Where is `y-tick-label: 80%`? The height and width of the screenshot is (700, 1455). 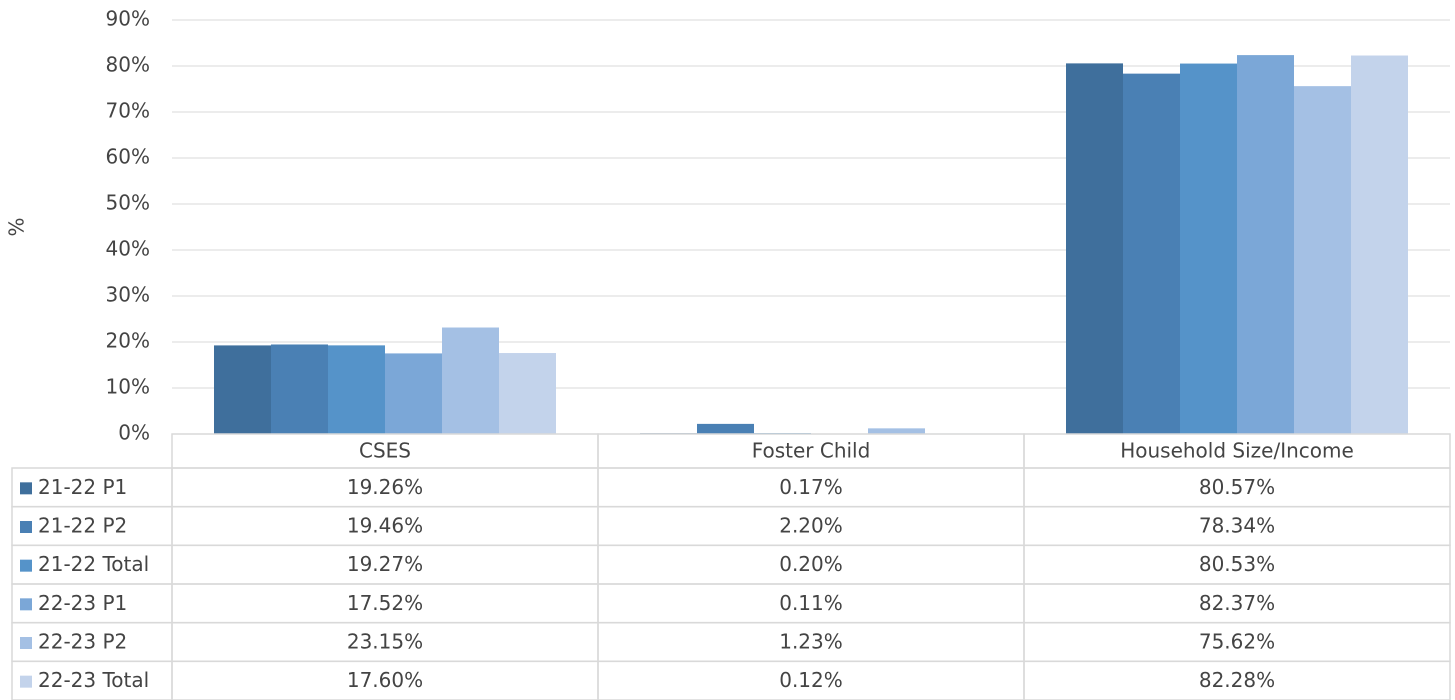
y-tick-label: 80% is located at coordinates (128, 65).